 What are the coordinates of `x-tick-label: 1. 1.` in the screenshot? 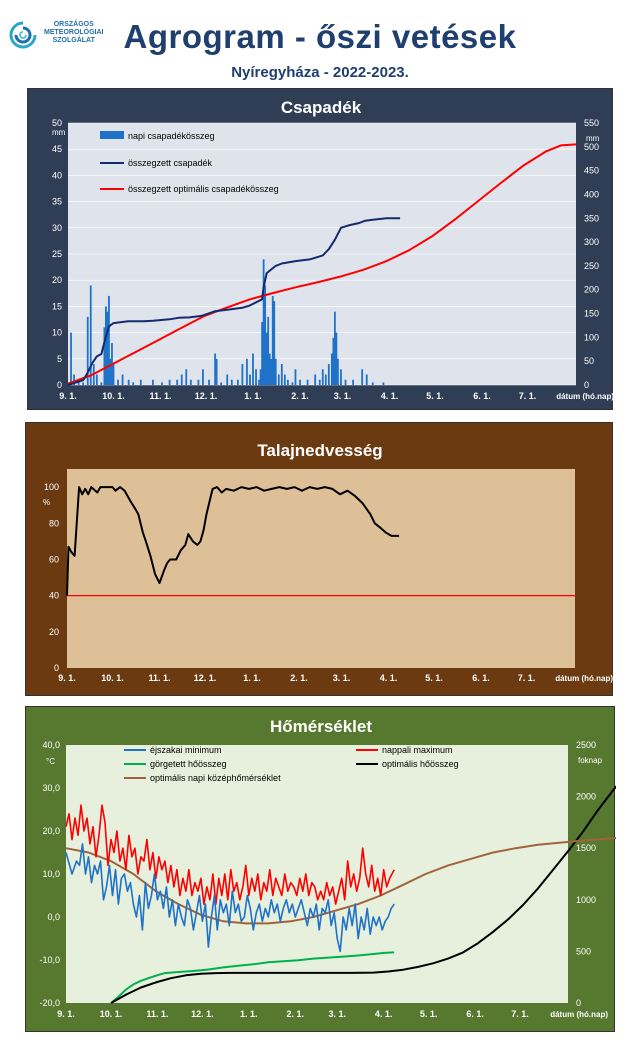 It's located at (253, 396).